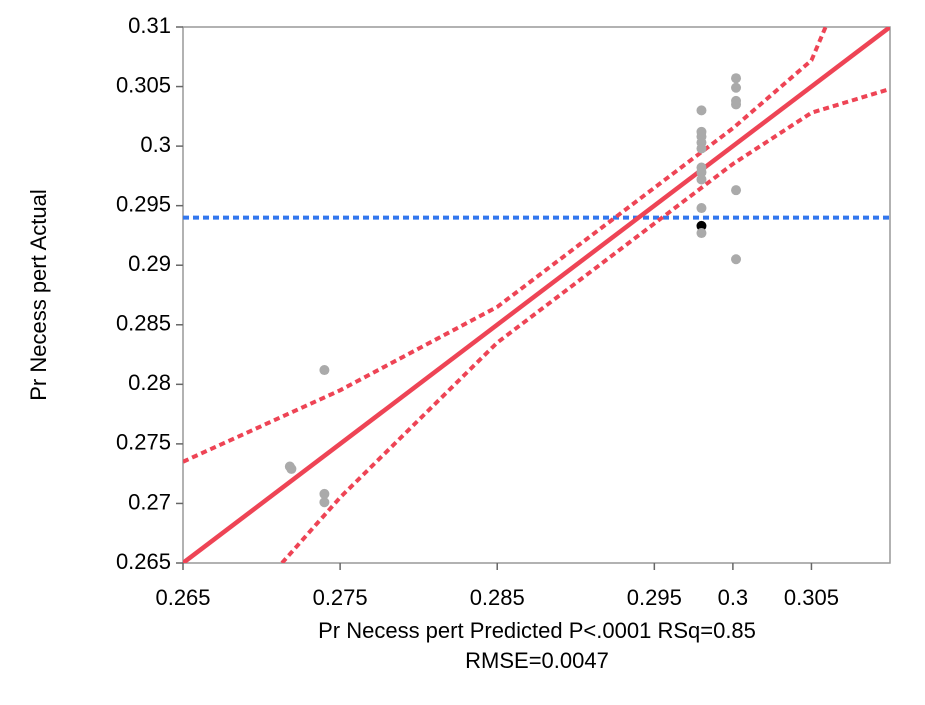 The image size is (925, 705). What do you see at coordinates (149, 25) in the screenshot?
I see `y-tick-label: 0.31` at bounding box center [149, 25].